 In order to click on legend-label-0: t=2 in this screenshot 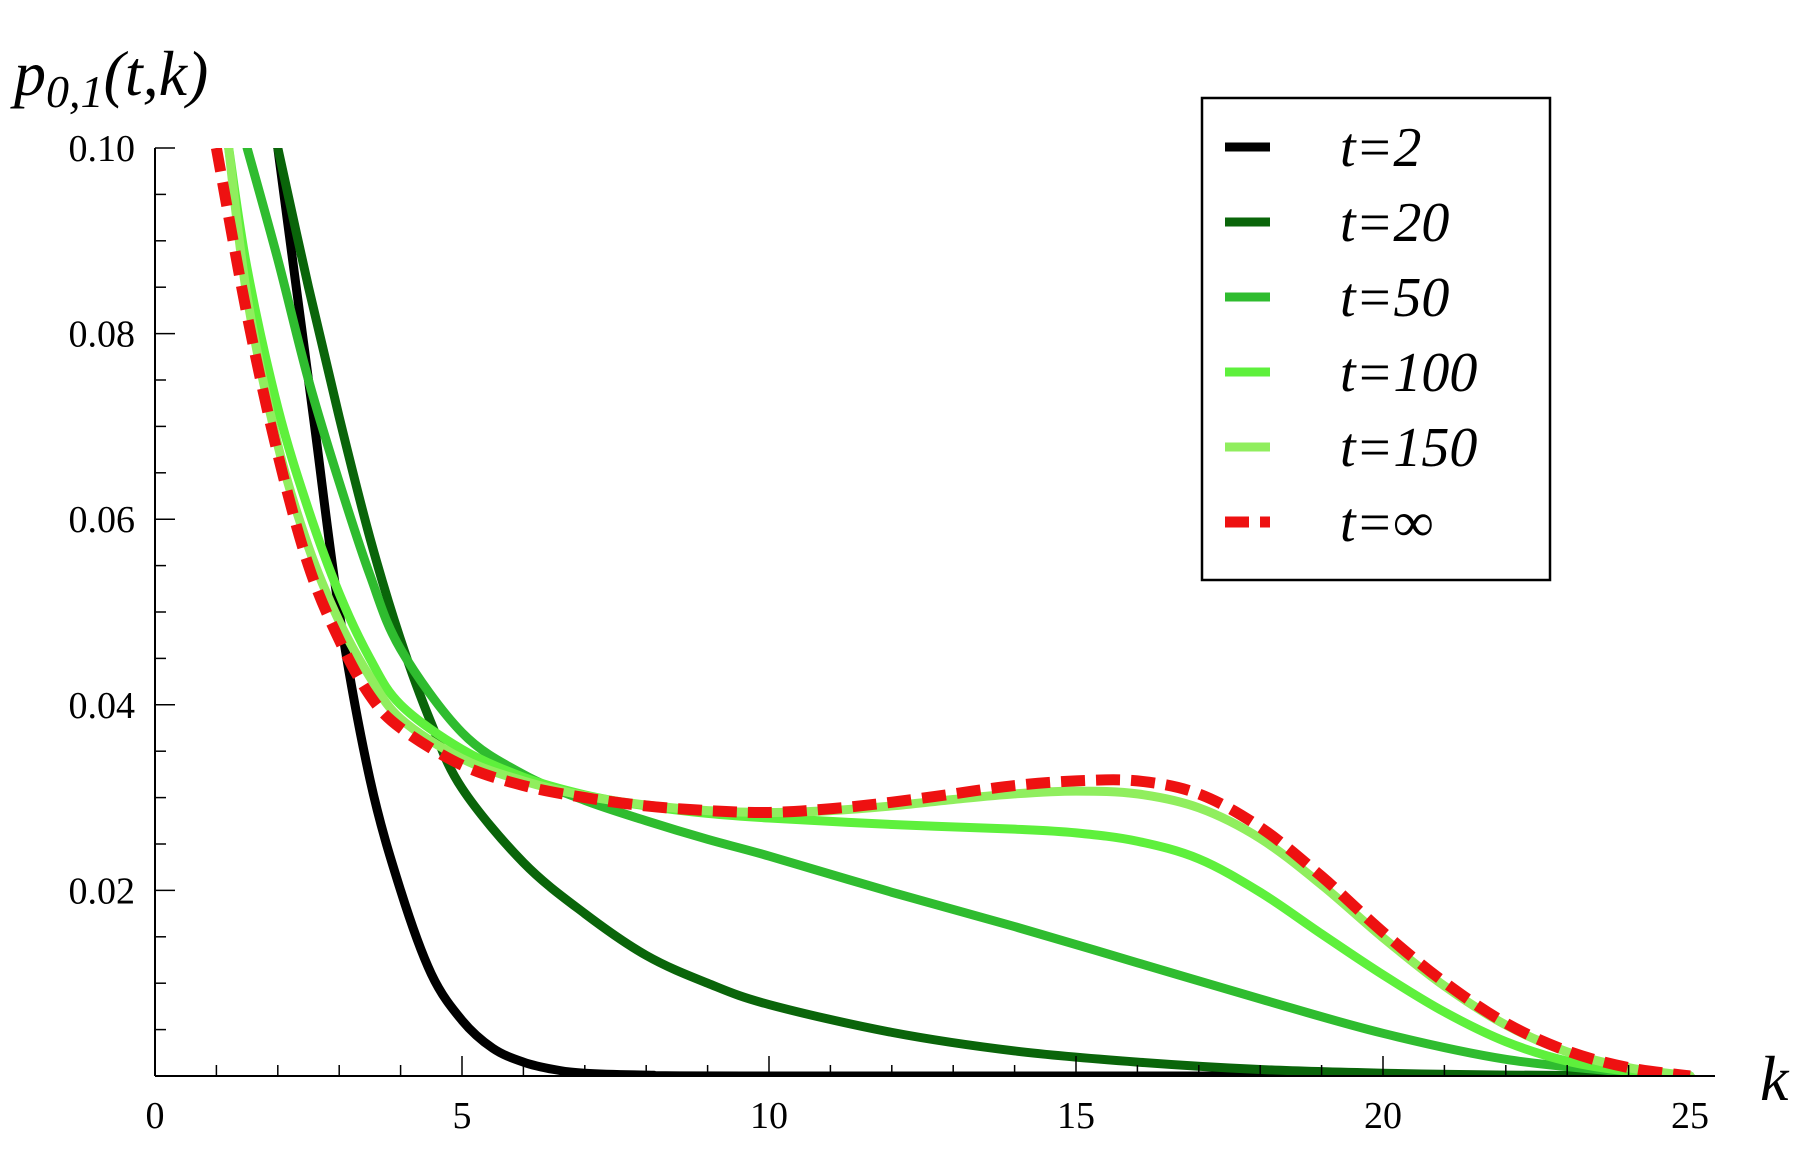, I will do `click(1380, 148)`.